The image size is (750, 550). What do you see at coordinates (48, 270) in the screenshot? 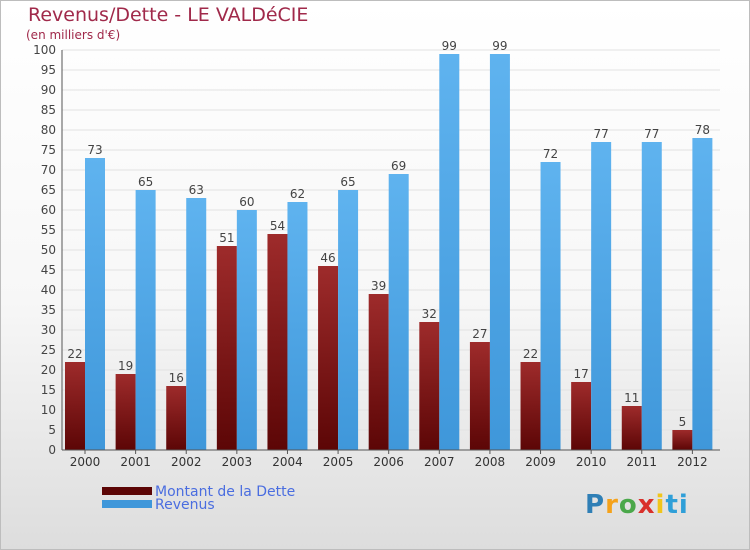
I see `y-tick-label: 45` at bounding box center [48, 270].